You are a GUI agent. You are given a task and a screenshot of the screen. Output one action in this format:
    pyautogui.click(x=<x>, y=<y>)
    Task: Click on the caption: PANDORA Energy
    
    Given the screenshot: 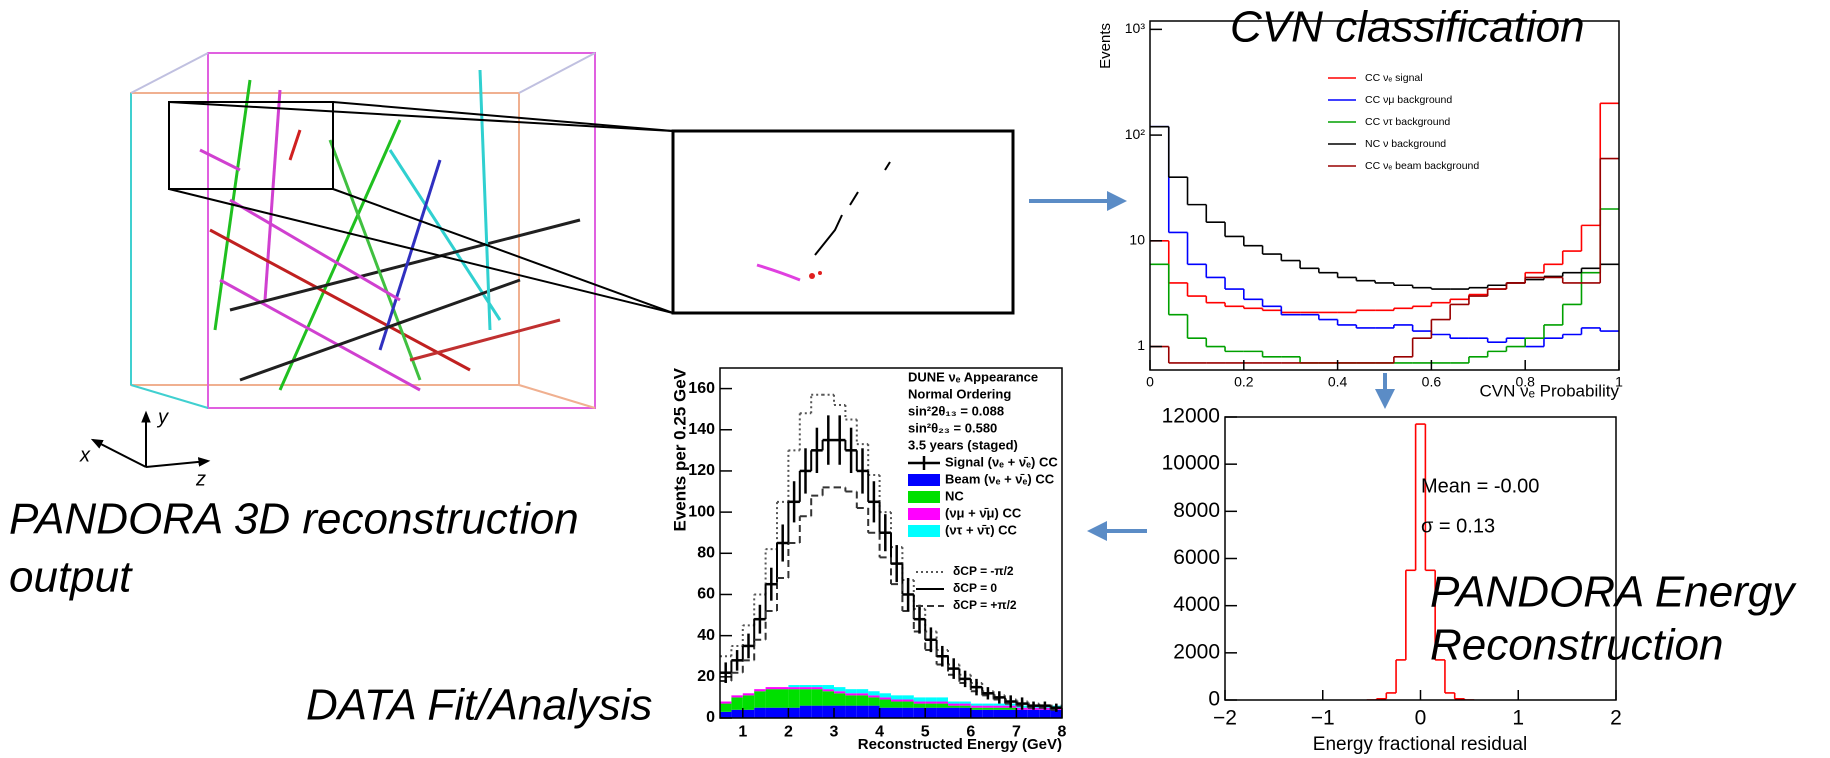 What is the action you would take?
    pyautogui.click(x=1613, y=592)
    